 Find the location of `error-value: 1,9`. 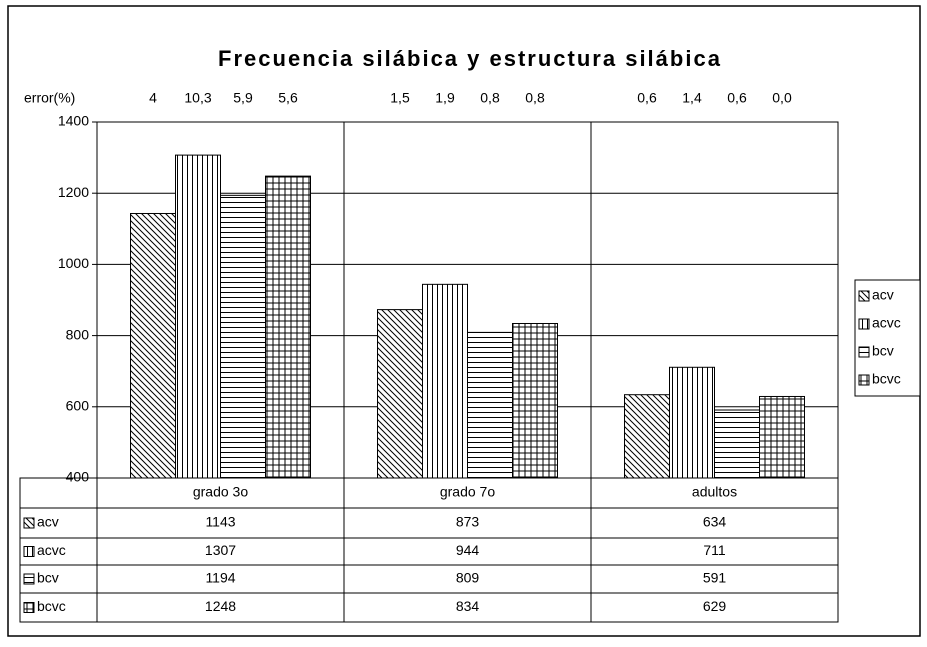

error-value: 1,9 is located at coordinates (445, 98).